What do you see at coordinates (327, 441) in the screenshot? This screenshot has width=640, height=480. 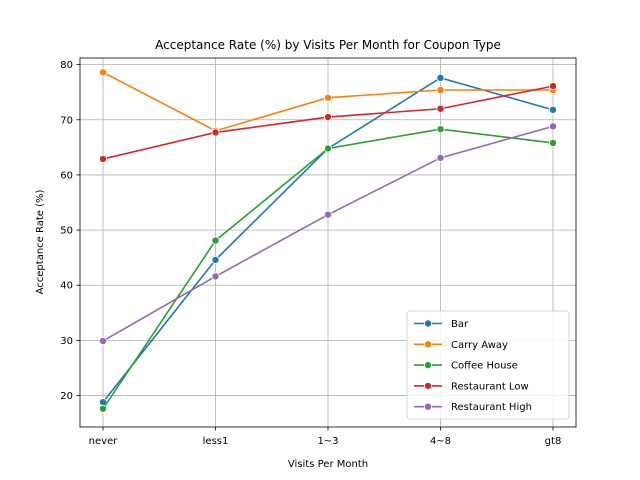 I see `x-tick-label: 1~3` at bounding box center [327, 441].